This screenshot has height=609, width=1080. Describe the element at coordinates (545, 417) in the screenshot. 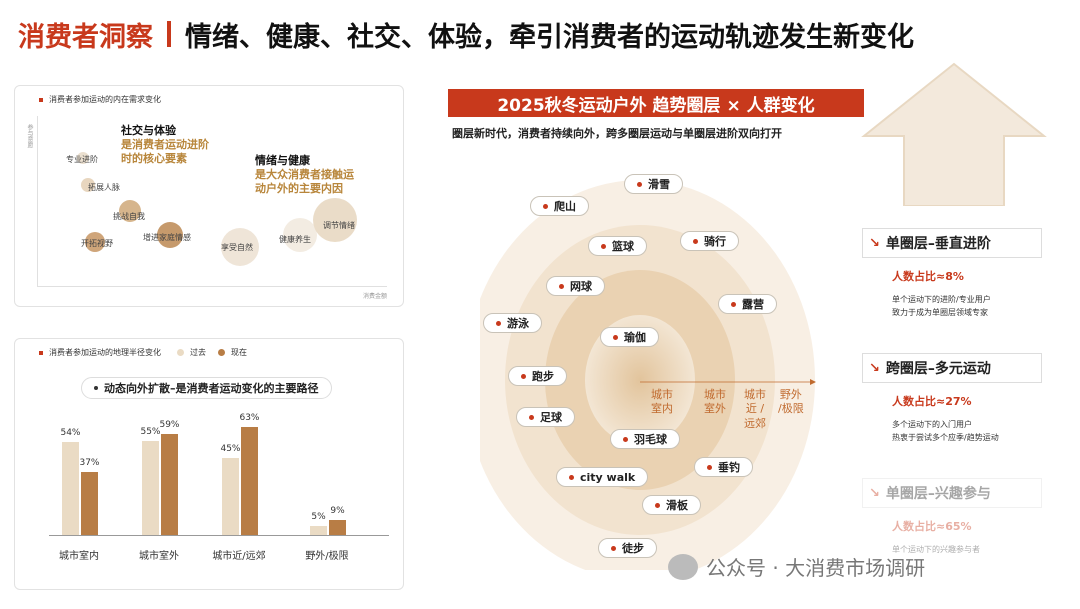

I see `sport-pill: 足球` at that location.